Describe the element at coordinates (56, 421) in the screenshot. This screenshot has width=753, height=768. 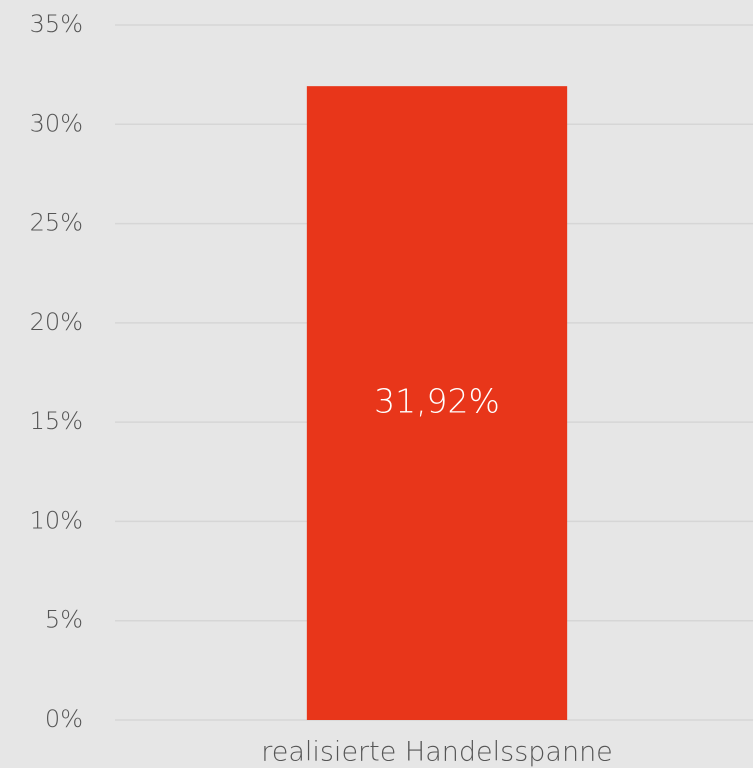
I see `y-tick-label: 15%` at that location.